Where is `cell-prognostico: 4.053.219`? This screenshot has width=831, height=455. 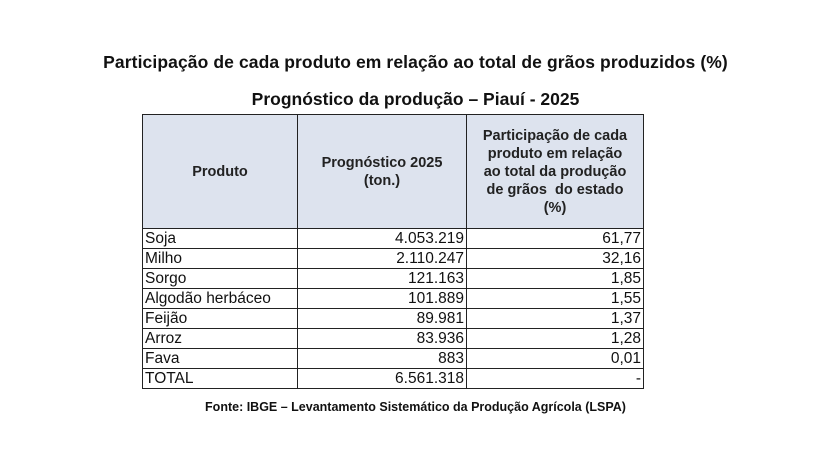 cell-prognostico: 4.053.219 is located at coordinates (382, 238).